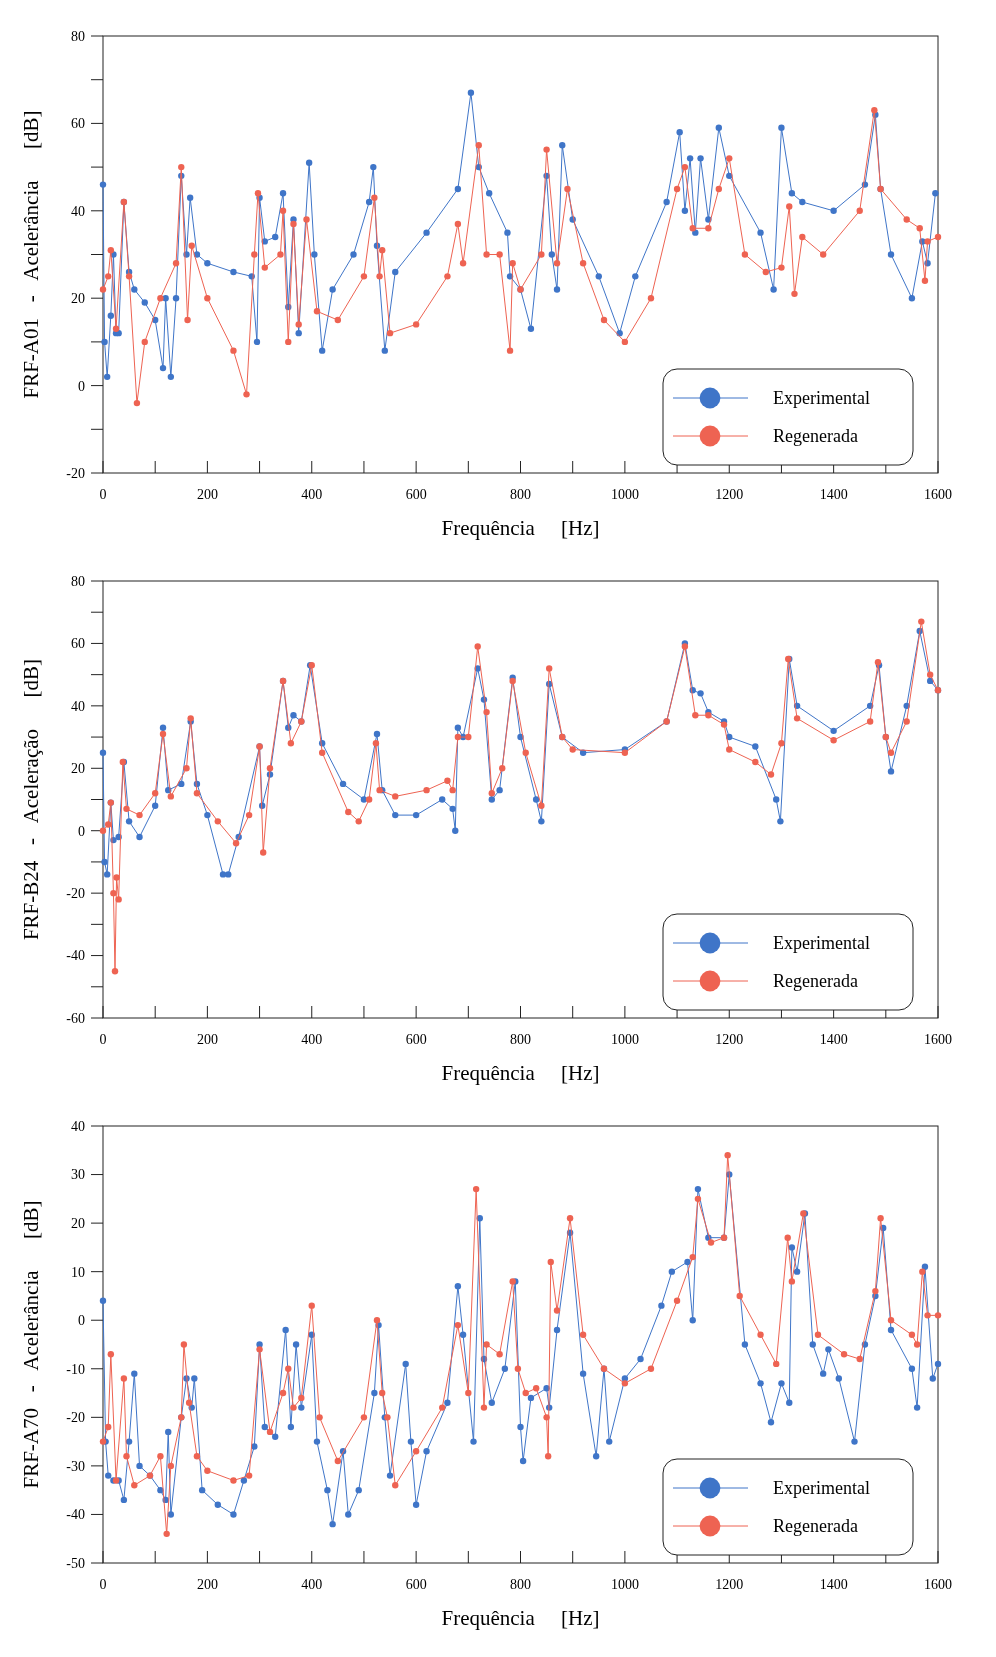 The width and height of the screenshot is (996, 1657). I want to click on y-tick-label: -30, so click(75, 1466).